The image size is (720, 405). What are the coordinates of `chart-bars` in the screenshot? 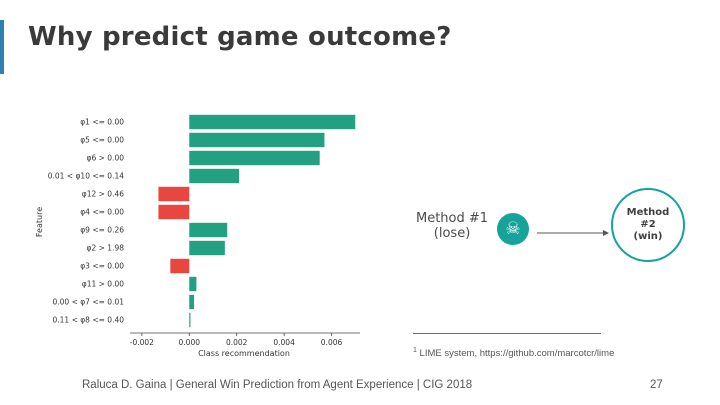 It's located at (257, 221).